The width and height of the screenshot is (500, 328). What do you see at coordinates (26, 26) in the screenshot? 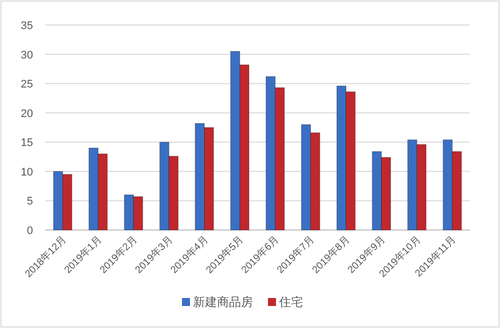
I see `y-tick-label: 35` at bounding box center [26, 26].